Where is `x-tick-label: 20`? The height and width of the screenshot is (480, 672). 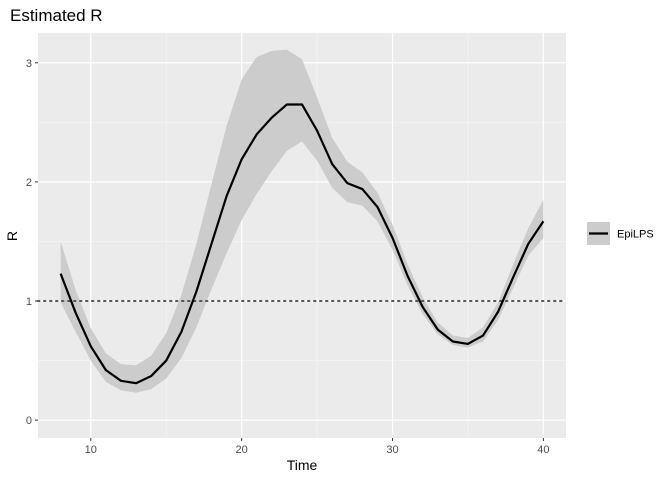
x-tick-label: 20 is located at coordinates (242, 450).